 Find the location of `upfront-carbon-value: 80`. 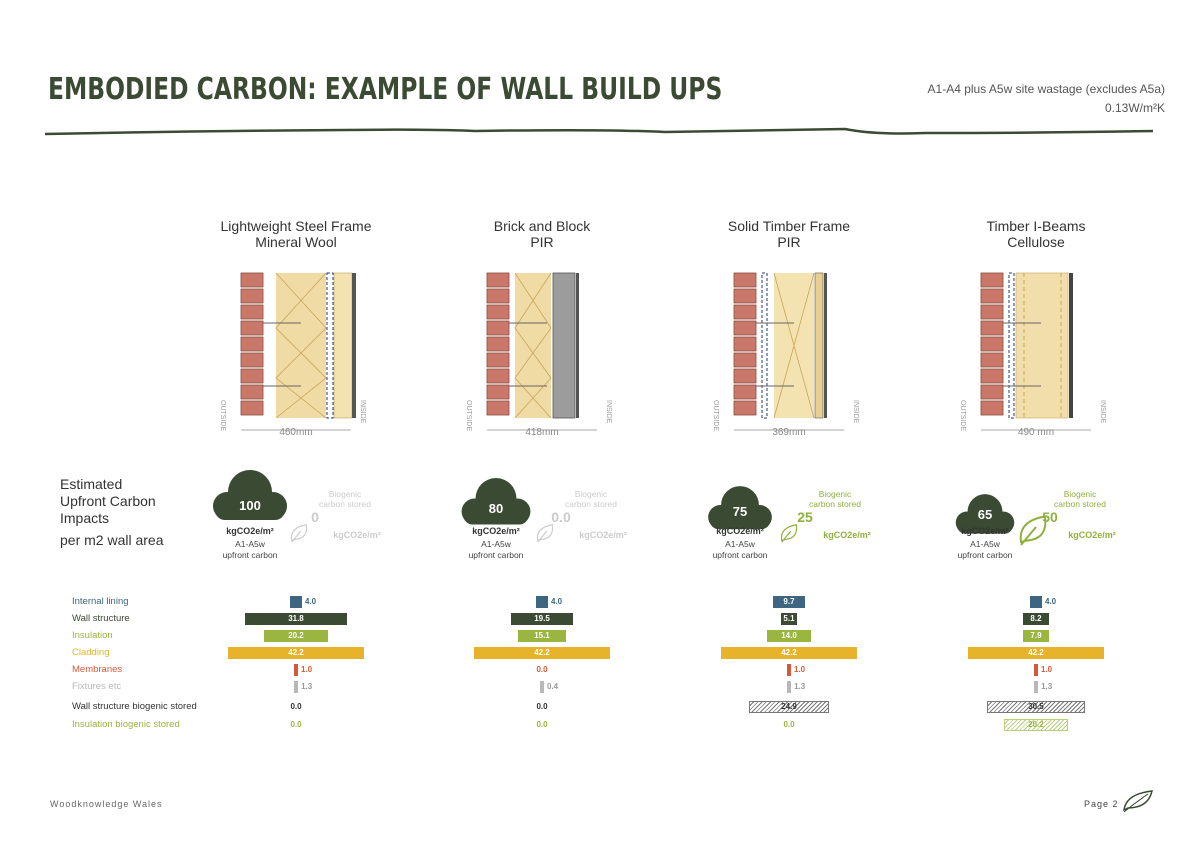

upfront-carbon-value: 80 is located at coordinates (496, 508).